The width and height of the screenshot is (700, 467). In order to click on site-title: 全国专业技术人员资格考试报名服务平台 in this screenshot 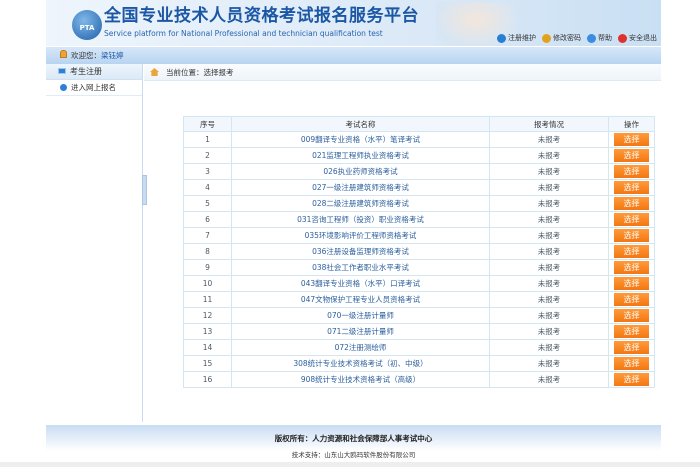, I will do `click(261, 16)`.